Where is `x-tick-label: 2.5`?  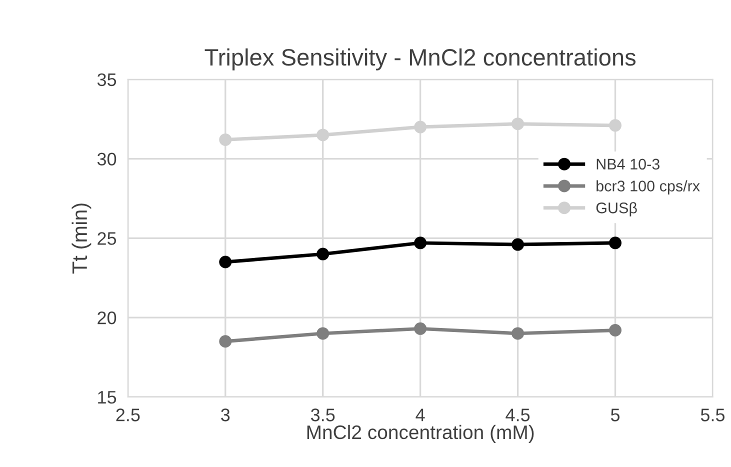 x-tick-label: 2.5 is located at coordinates (128, 415).